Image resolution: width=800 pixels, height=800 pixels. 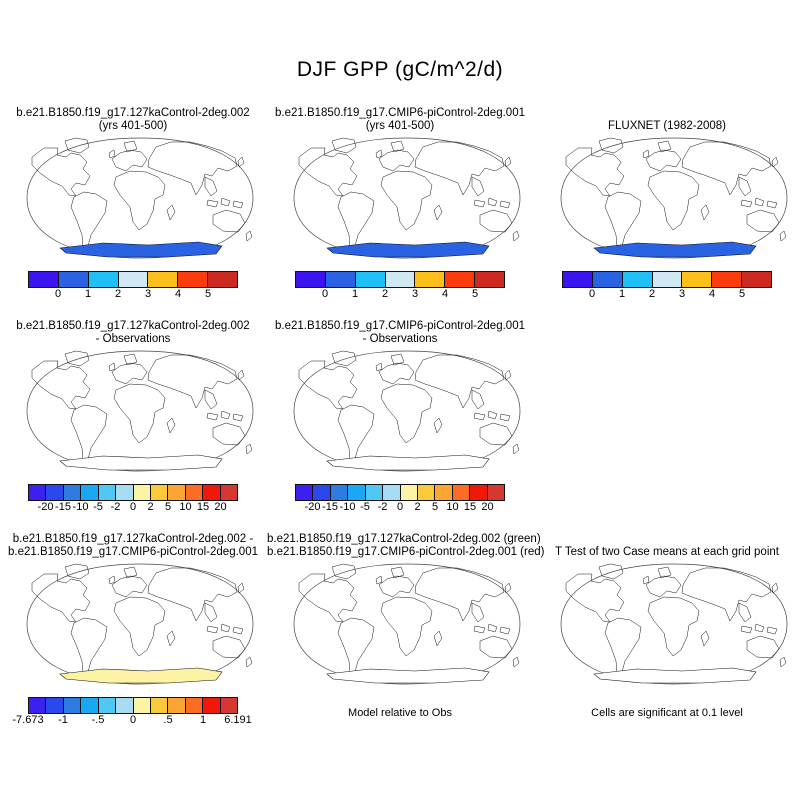 I want to click on colorbar-tick-label: -.5, so click(x=98, y=720).